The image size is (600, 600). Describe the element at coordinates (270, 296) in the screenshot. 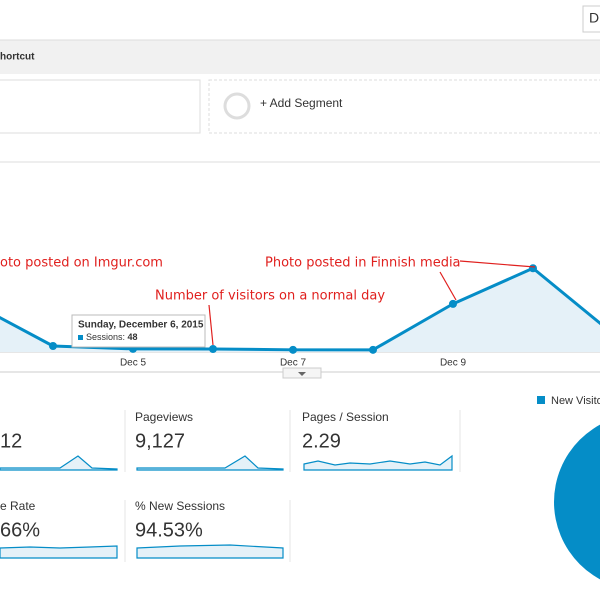

I see `annotation: Number of visitors on a normal day` at that location.